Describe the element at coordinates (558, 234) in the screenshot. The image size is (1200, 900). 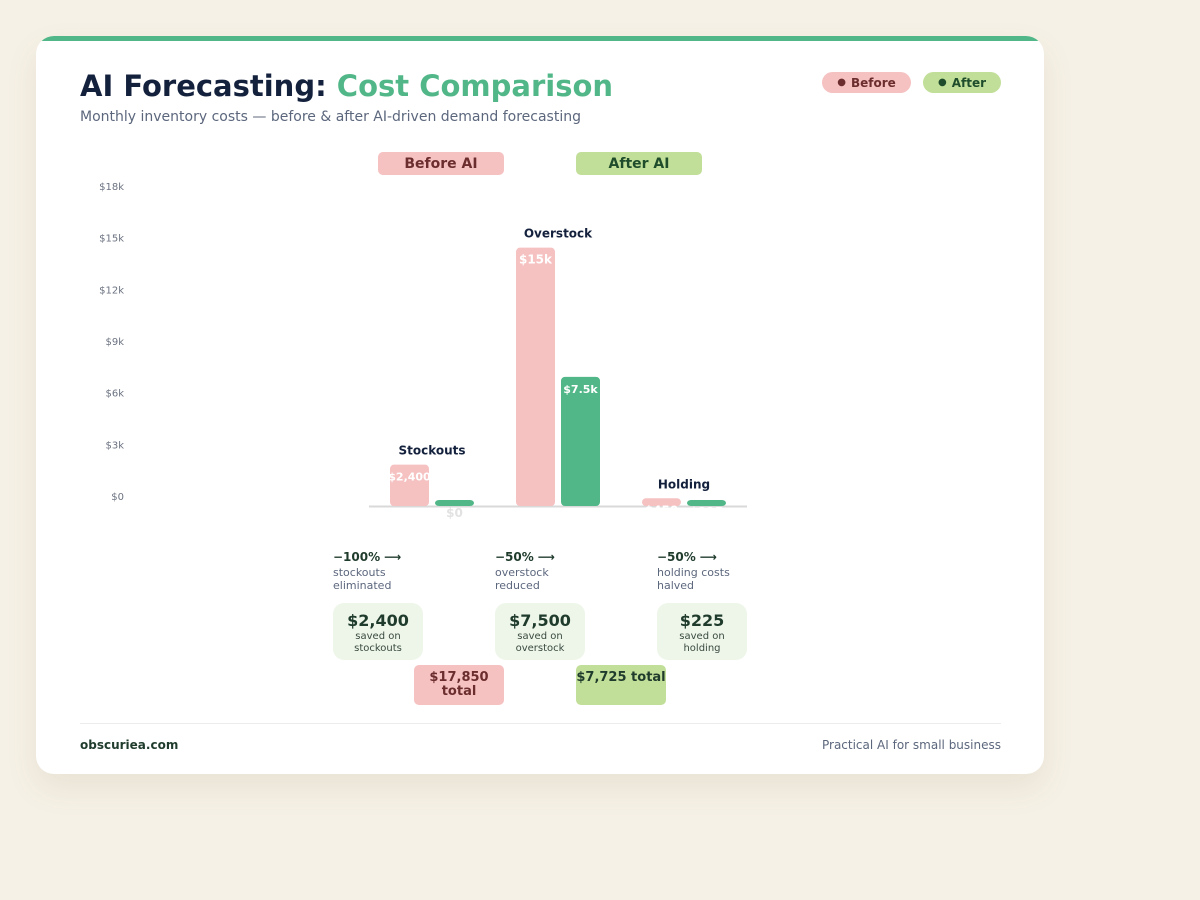
I see `category-label: Overstock` at that location.